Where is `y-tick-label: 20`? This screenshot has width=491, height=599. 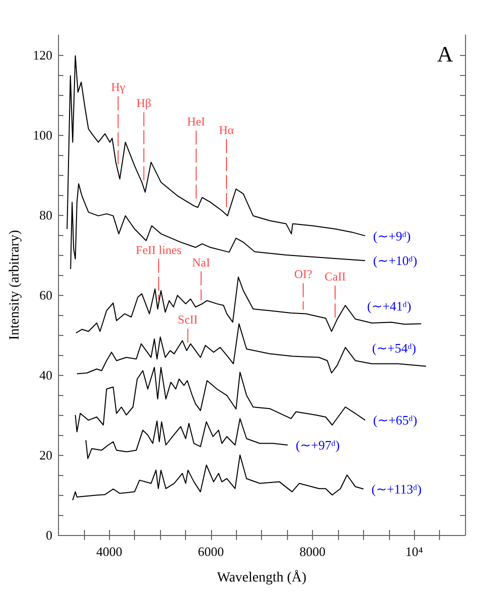 y-tick-label: 20 is located at coordinates (45, 455).